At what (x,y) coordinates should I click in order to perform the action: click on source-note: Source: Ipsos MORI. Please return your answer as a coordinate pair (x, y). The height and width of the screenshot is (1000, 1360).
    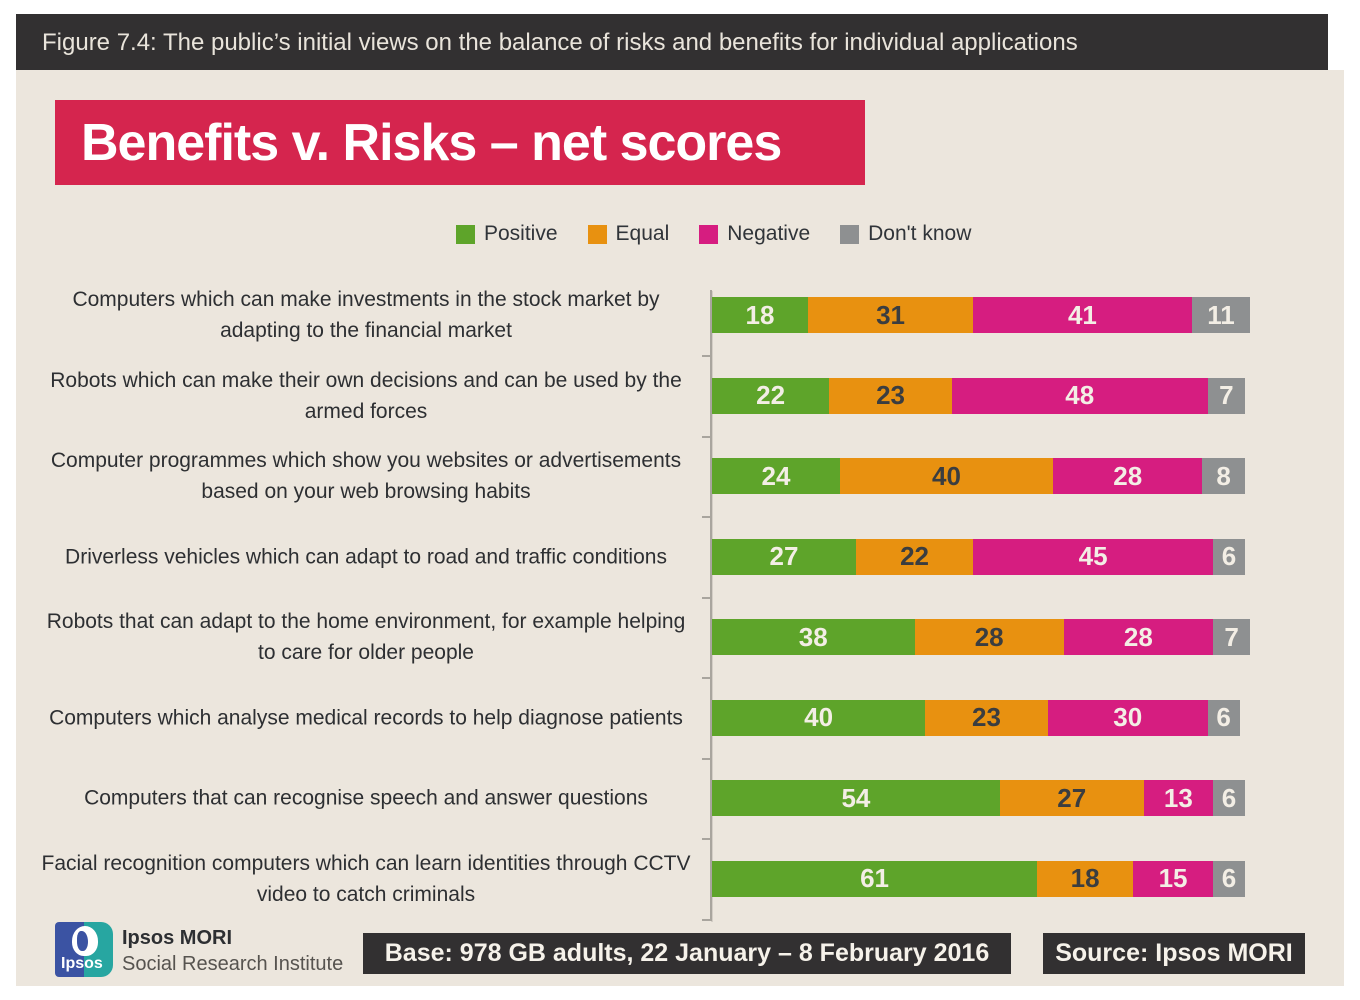
    Looking at the image, I should click on (1174, 953).